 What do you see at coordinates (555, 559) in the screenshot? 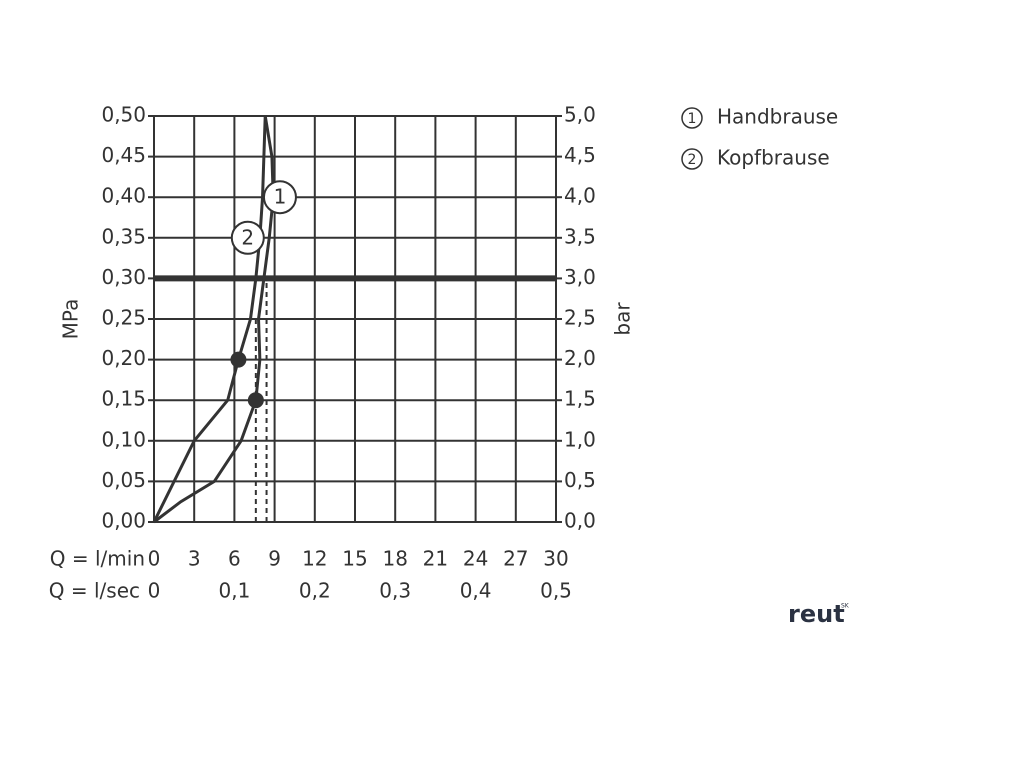
I see `x-tick-label: 30` at bounding box center [555, 559].